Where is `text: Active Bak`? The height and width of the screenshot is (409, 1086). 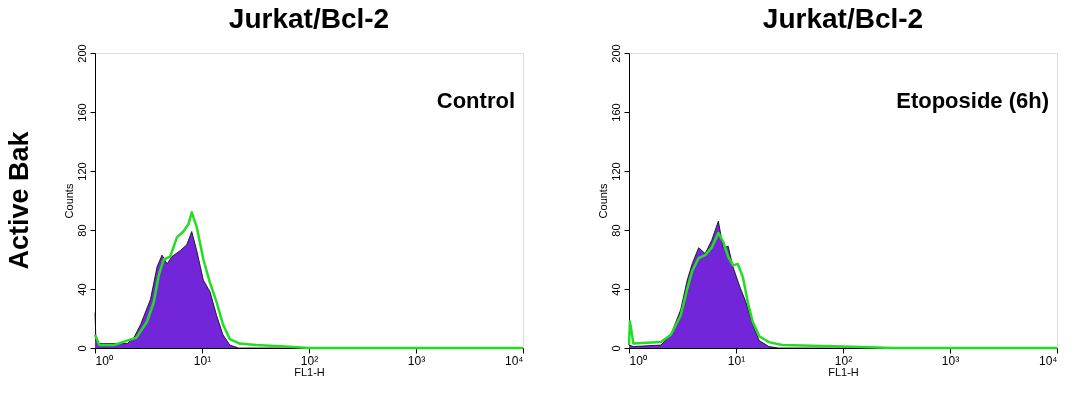
text: Active Bak is located at coordinates (19, 200).